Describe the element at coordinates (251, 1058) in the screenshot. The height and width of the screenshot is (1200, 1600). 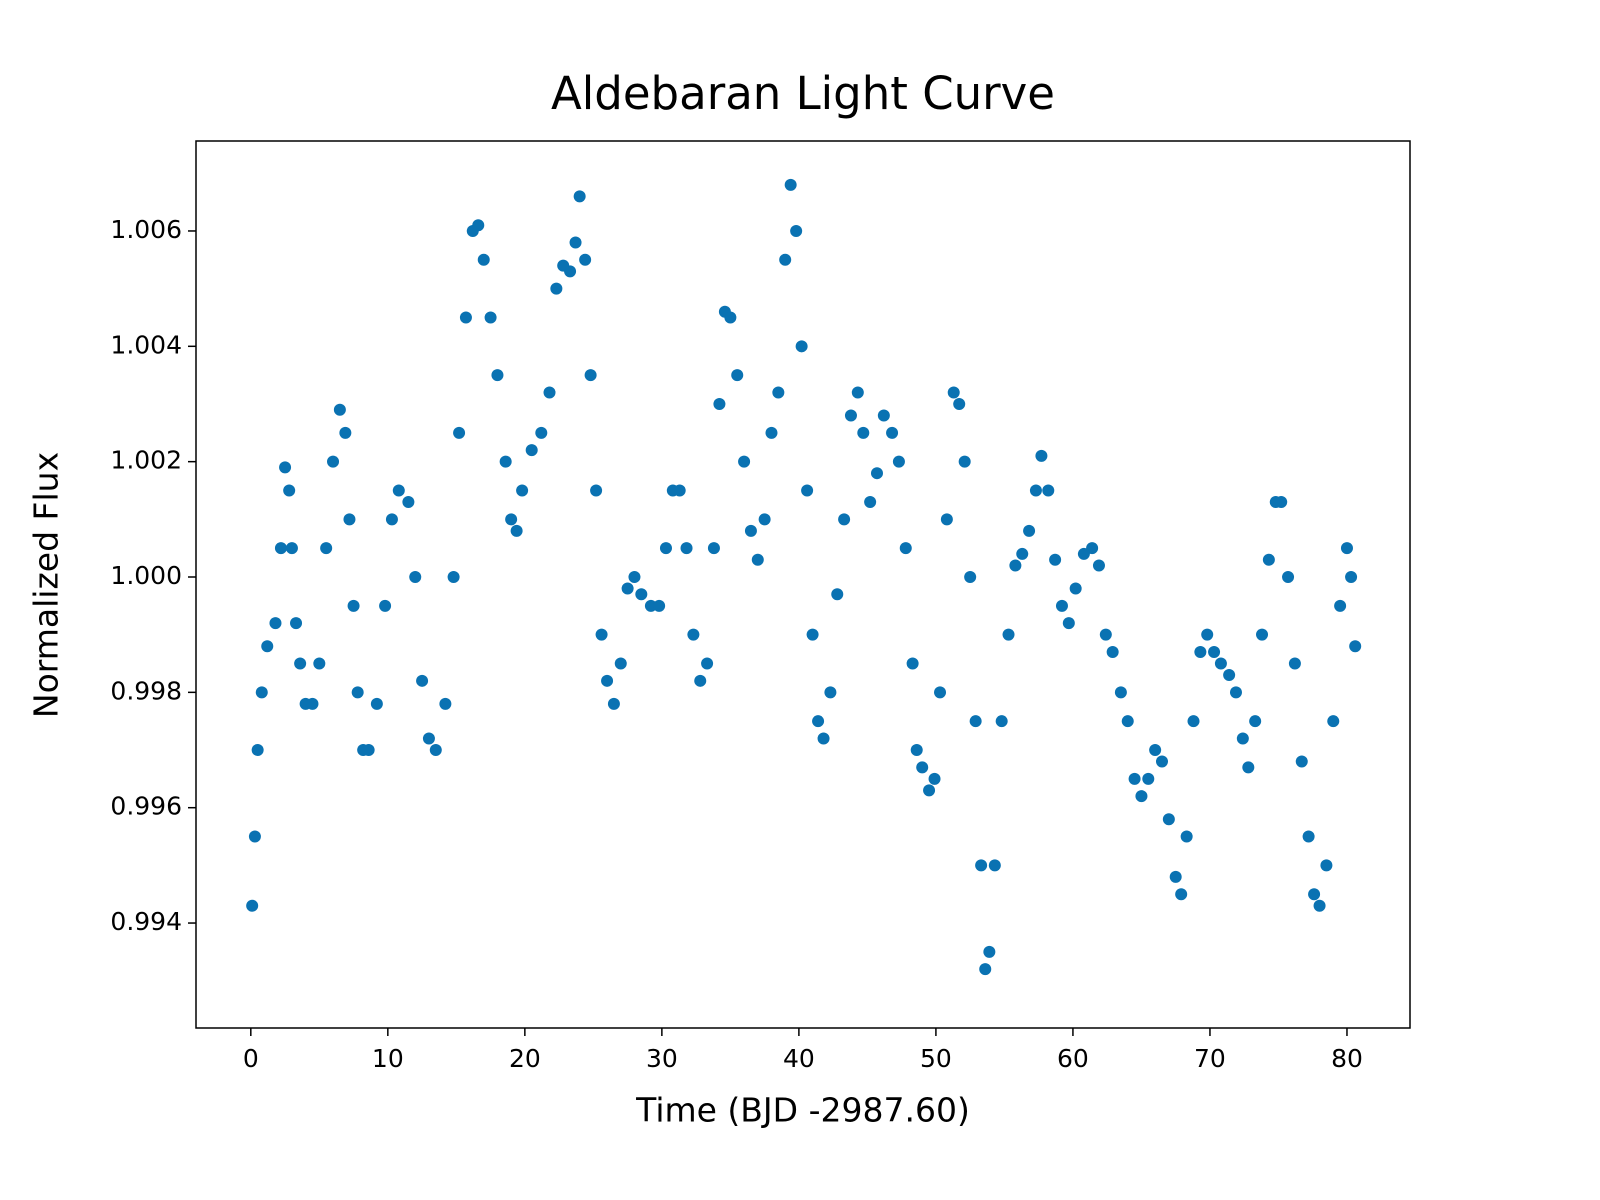
I see `x-tick-label: 0` at that location.